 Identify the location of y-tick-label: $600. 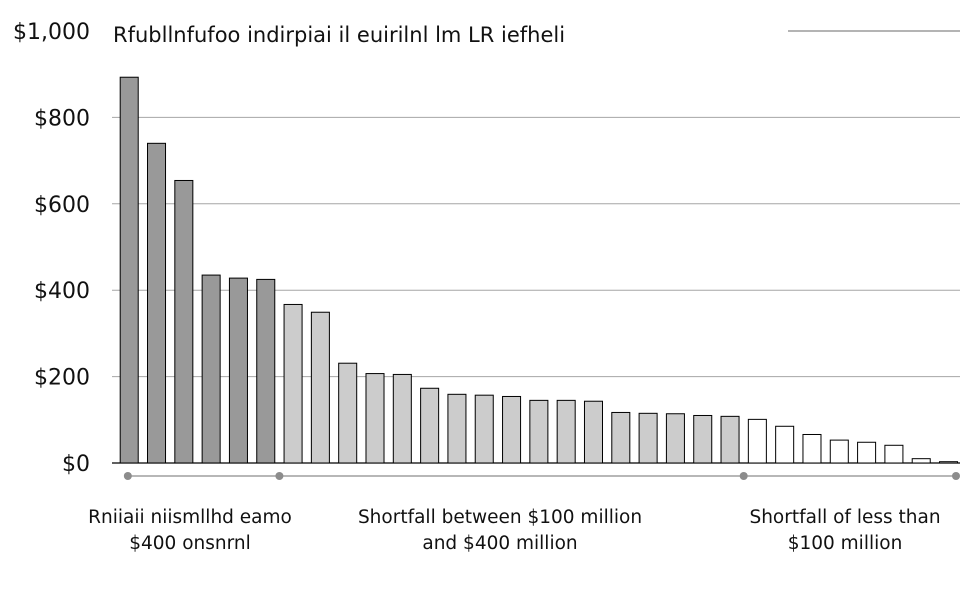
(62, 205).